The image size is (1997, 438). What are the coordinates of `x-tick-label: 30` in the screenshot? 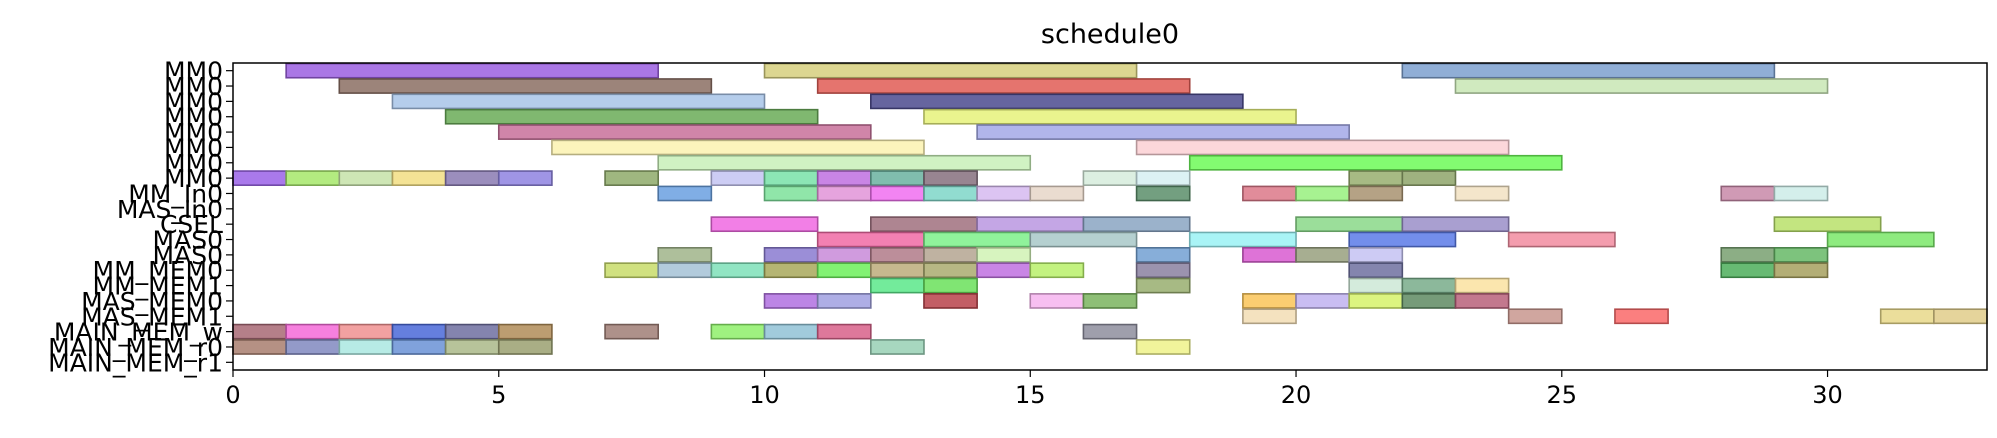 It's located at (1827, 395).